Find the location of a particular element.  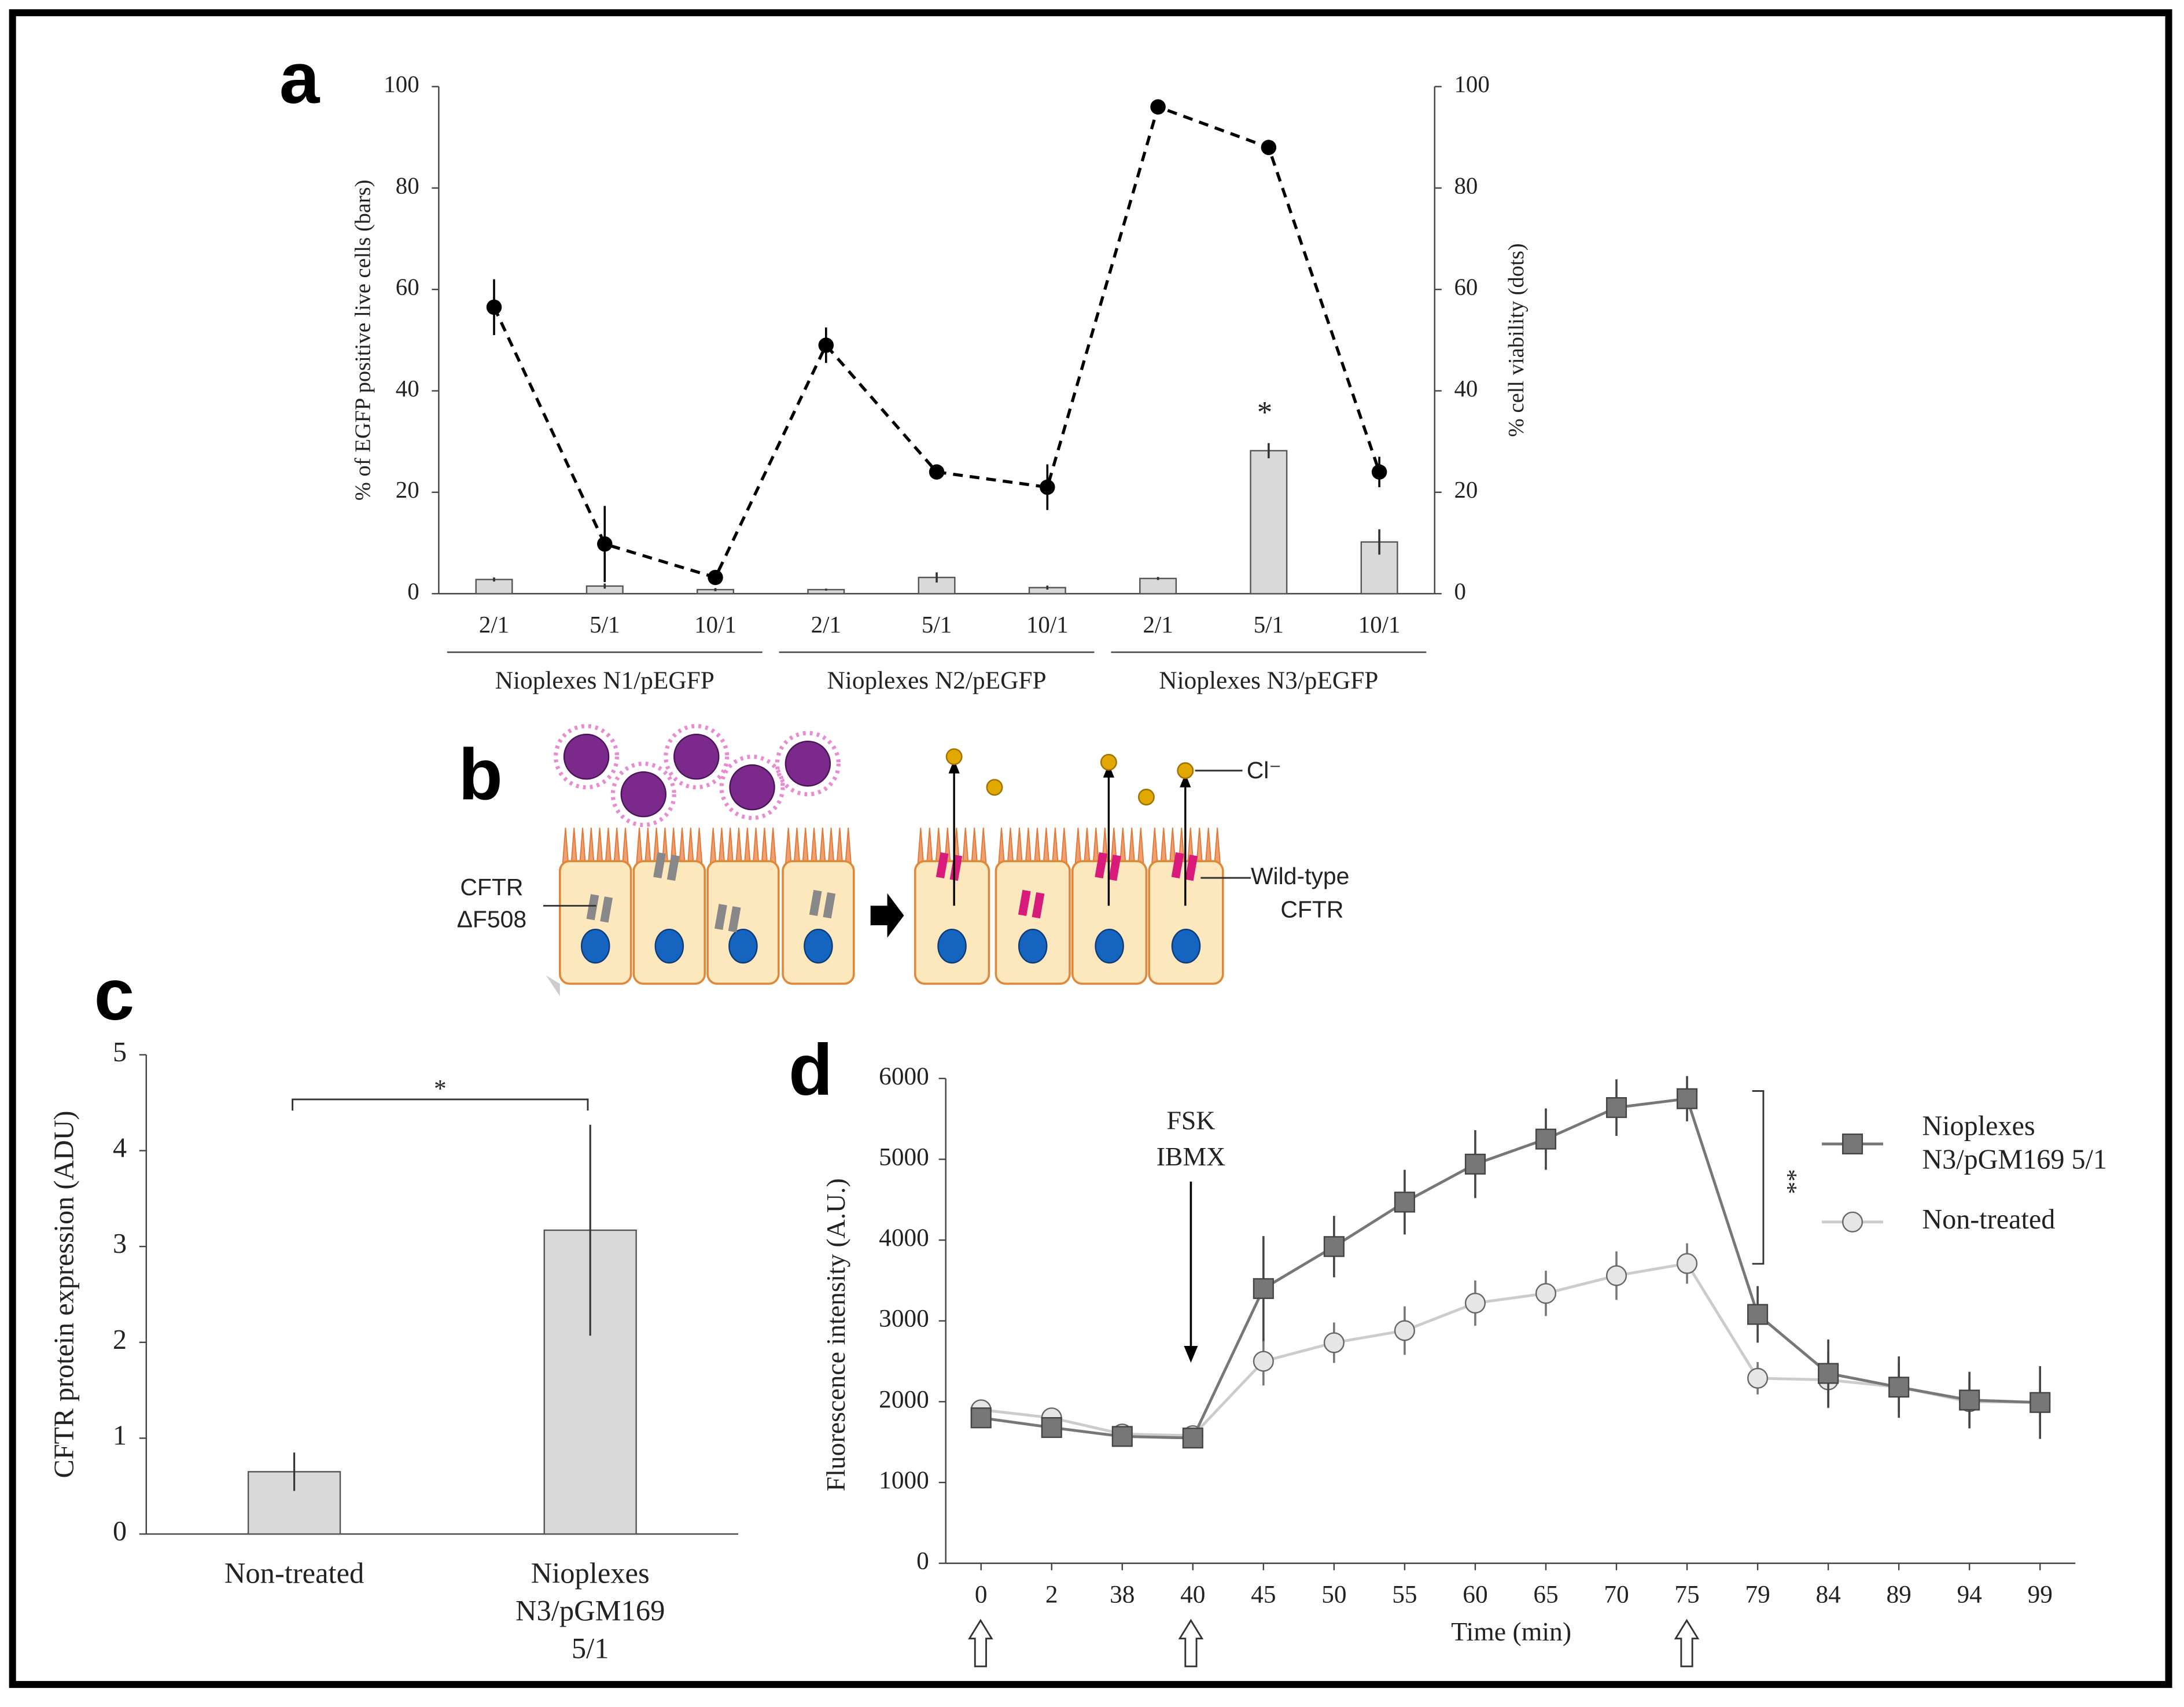

x-tick-label: 0 is located at coordinates (982, 1594).